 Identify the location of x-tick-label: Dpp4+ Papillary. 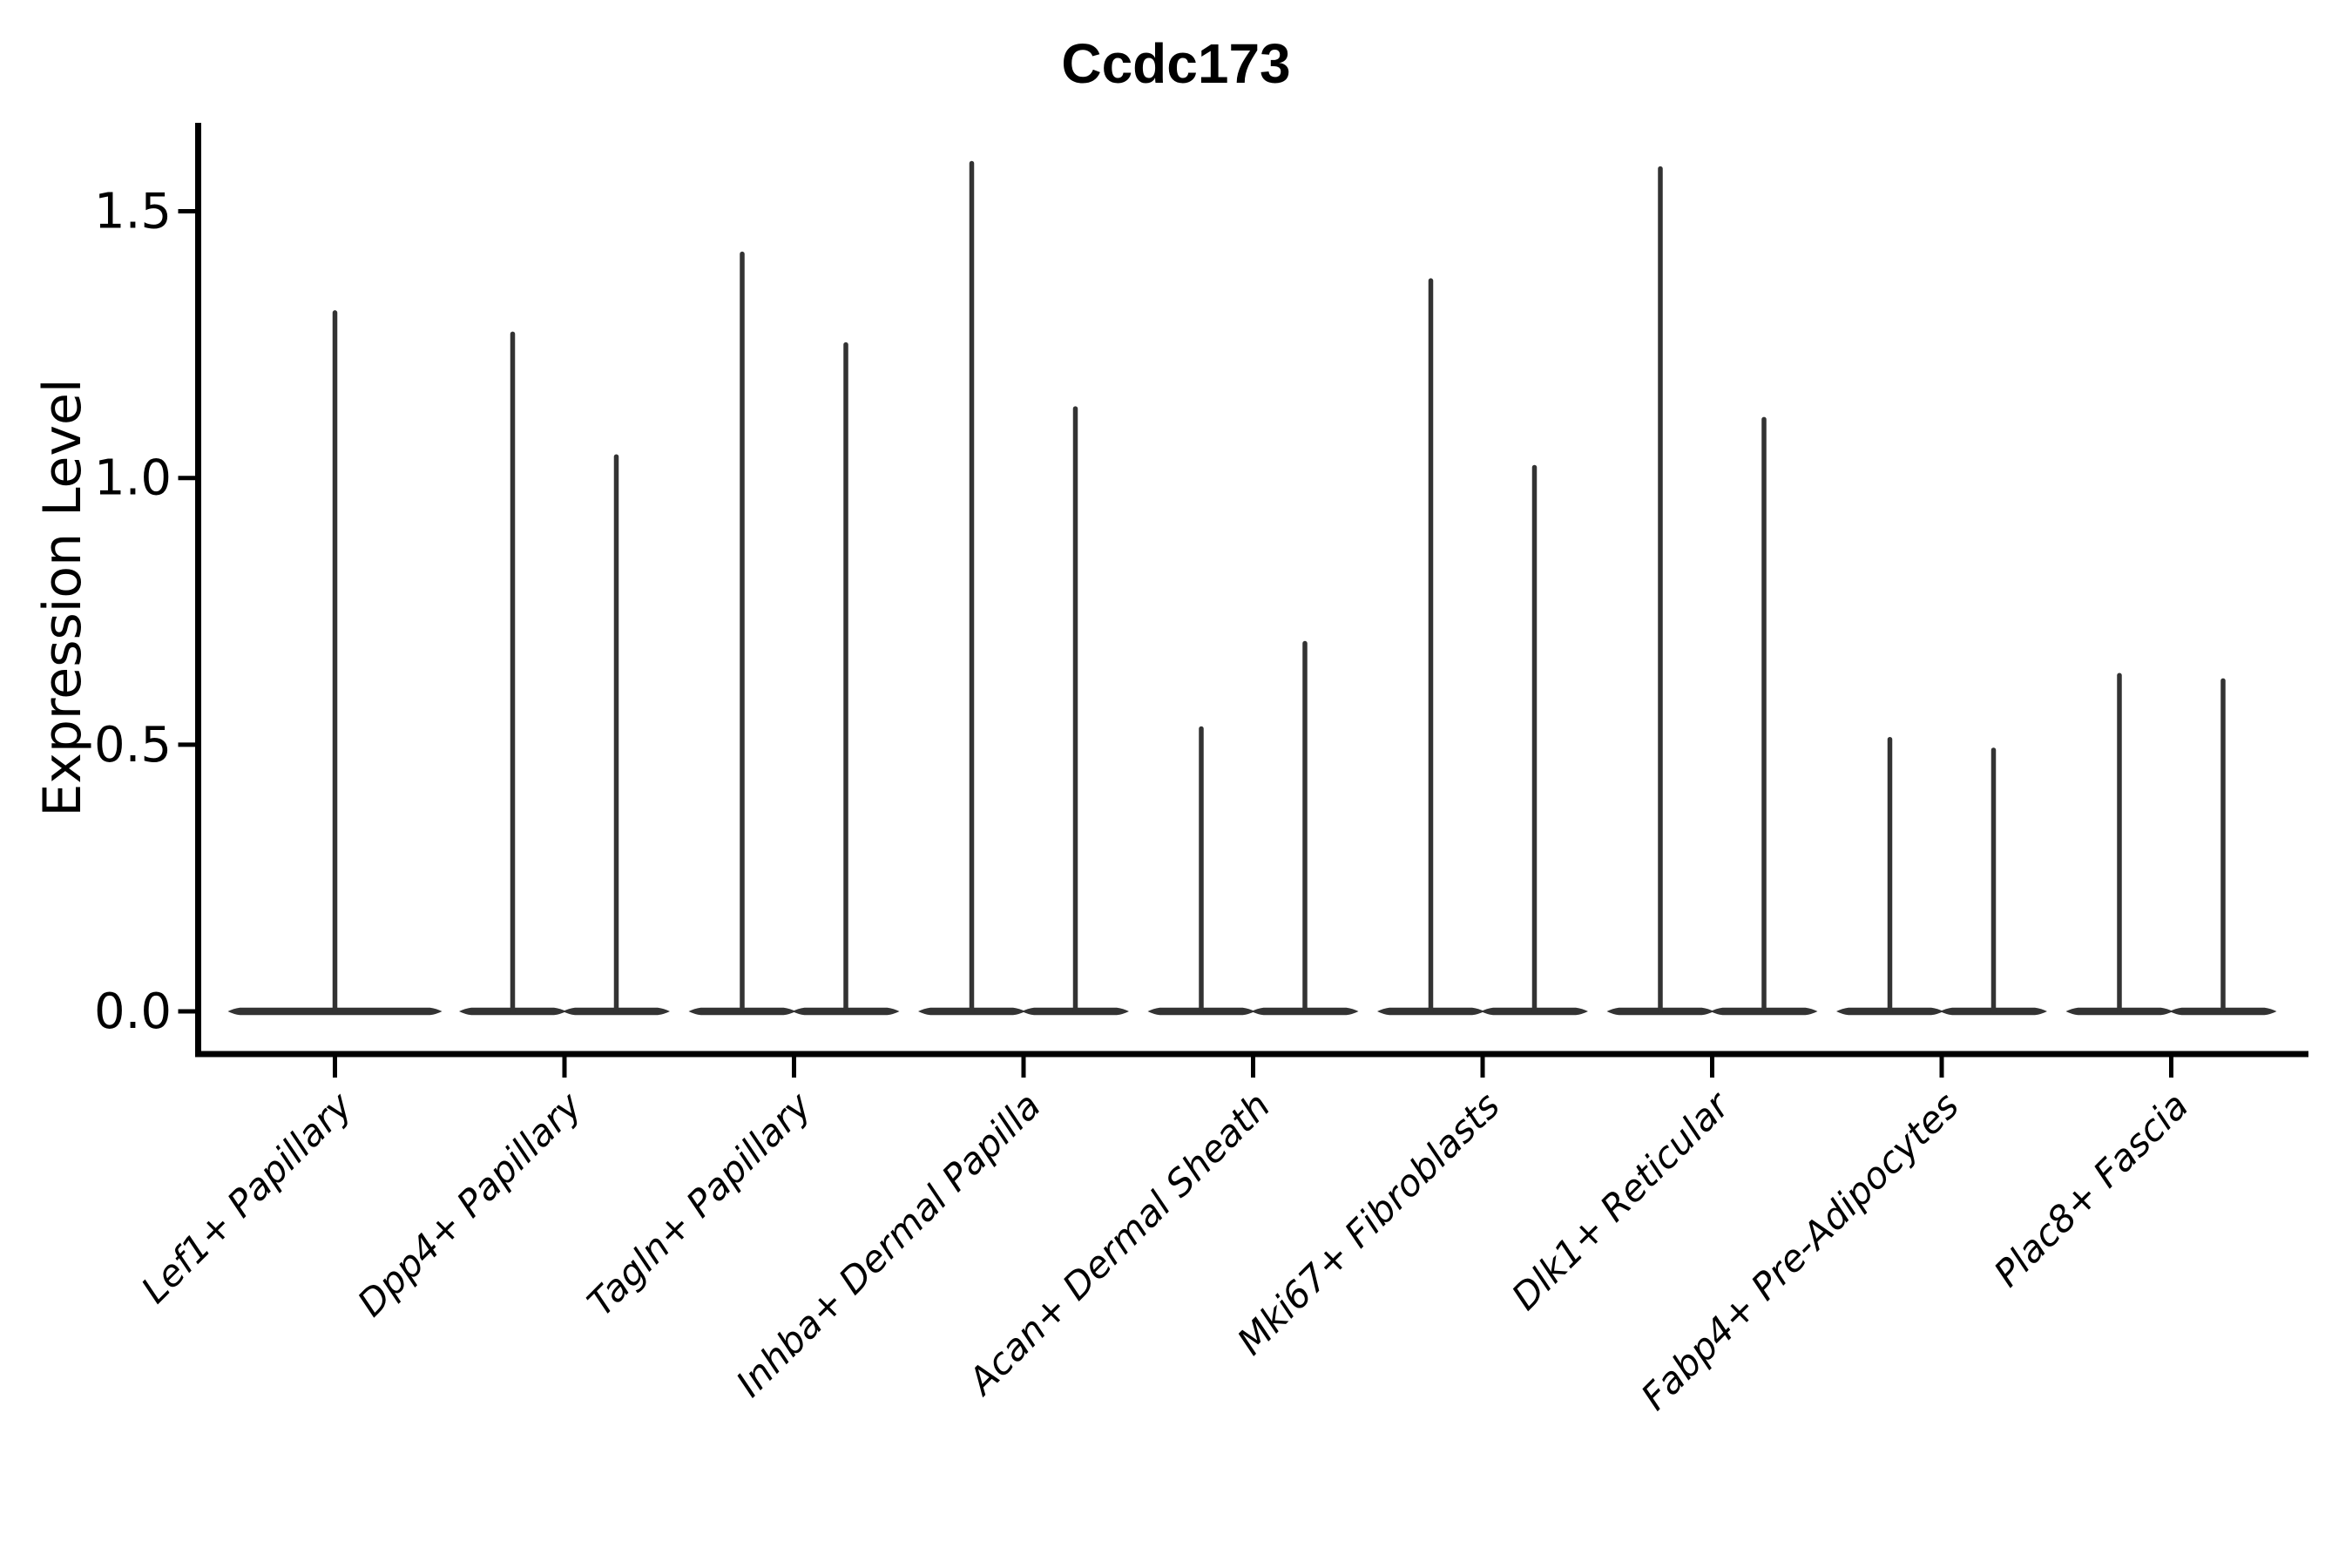
(470, 1204).